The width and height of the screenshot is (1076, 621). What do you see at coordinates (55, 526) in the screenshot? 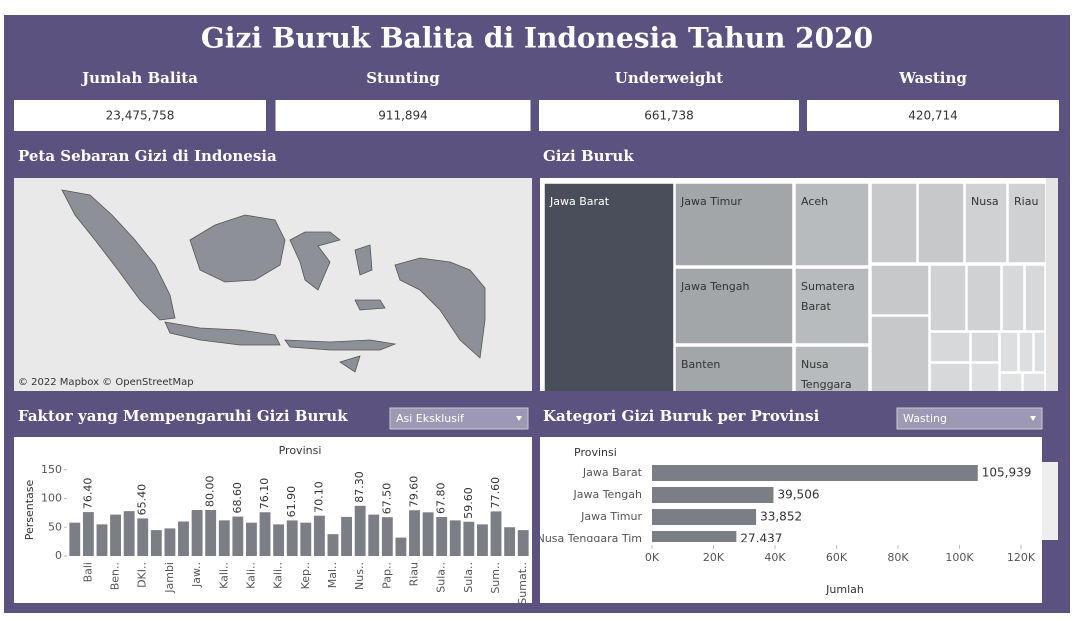
I see `y-tick-label: 50` at bounding box center [55, 526].